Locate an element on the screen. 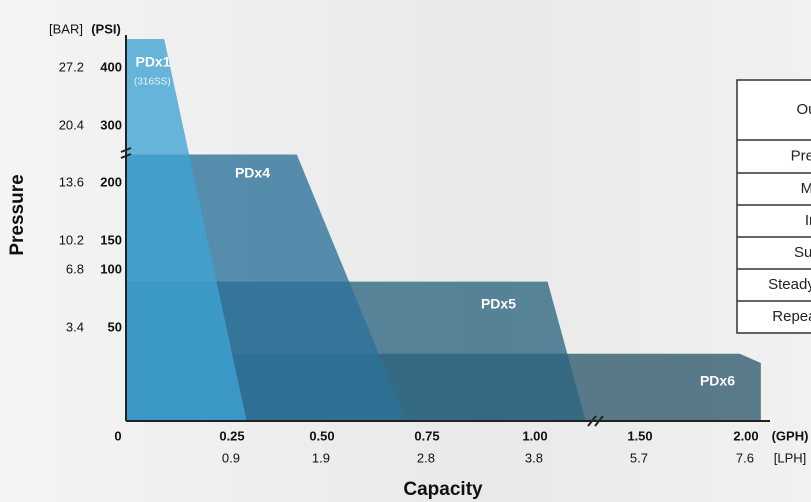  table-frame is located at coordinates (773, 206).